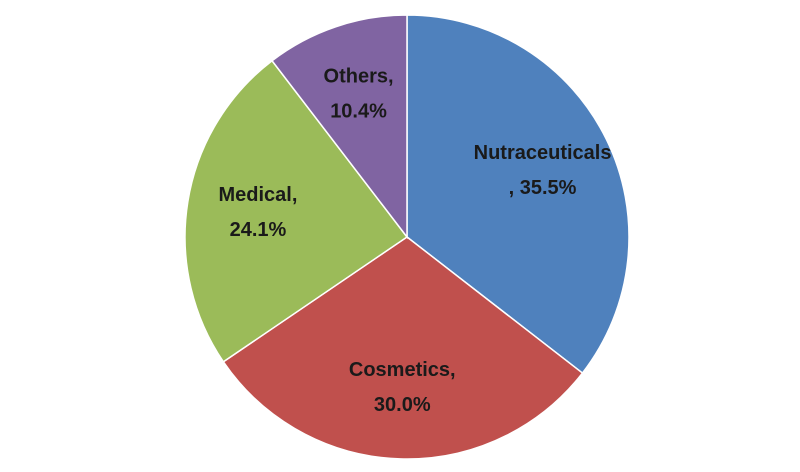 This screenshot has width=800, height=472. I want to click on slice-value-label: 24.1%, so click(258, 230).